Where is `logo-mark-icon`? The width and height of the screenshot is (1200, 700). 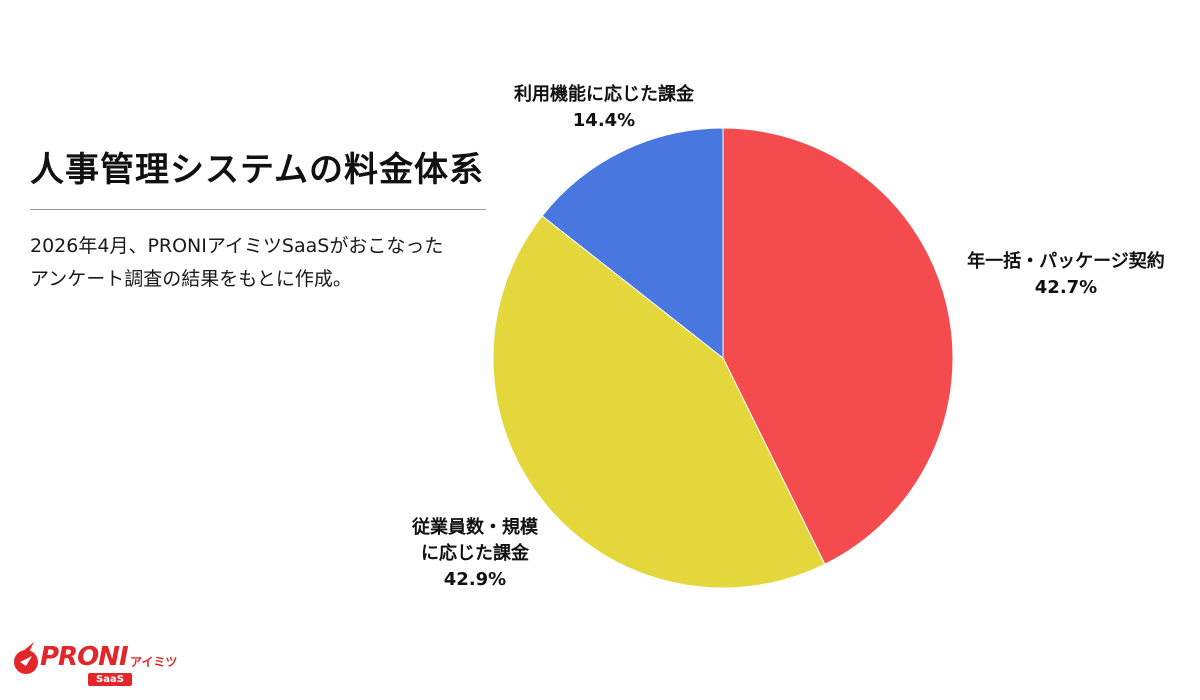
logo-mark-icon is located at coordinates (26, 658).